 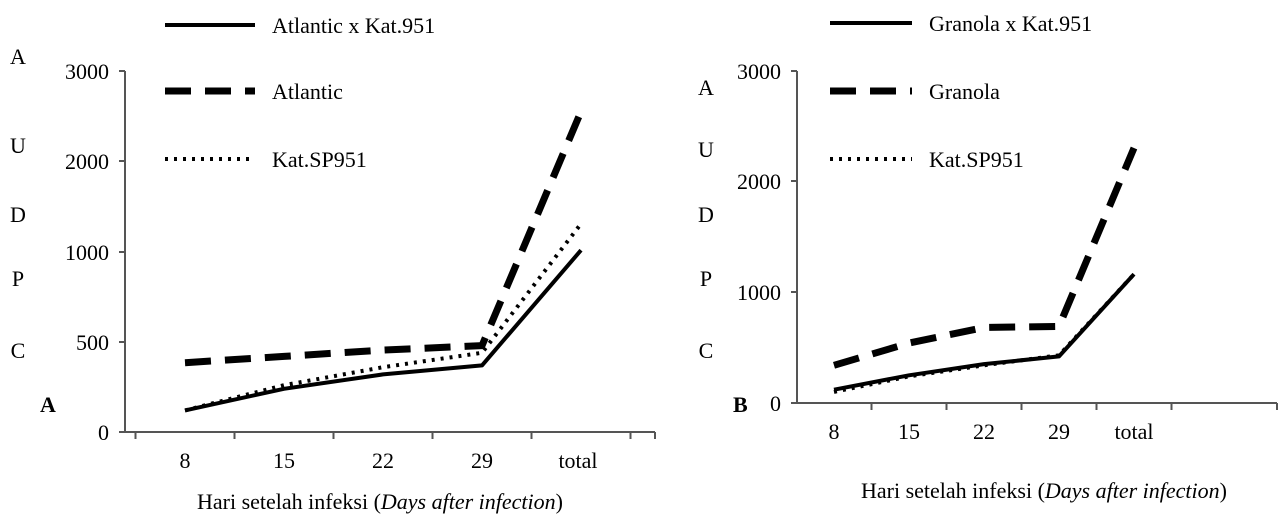 I want to click on y-tick-label: 500, so click(x=92, y=342).